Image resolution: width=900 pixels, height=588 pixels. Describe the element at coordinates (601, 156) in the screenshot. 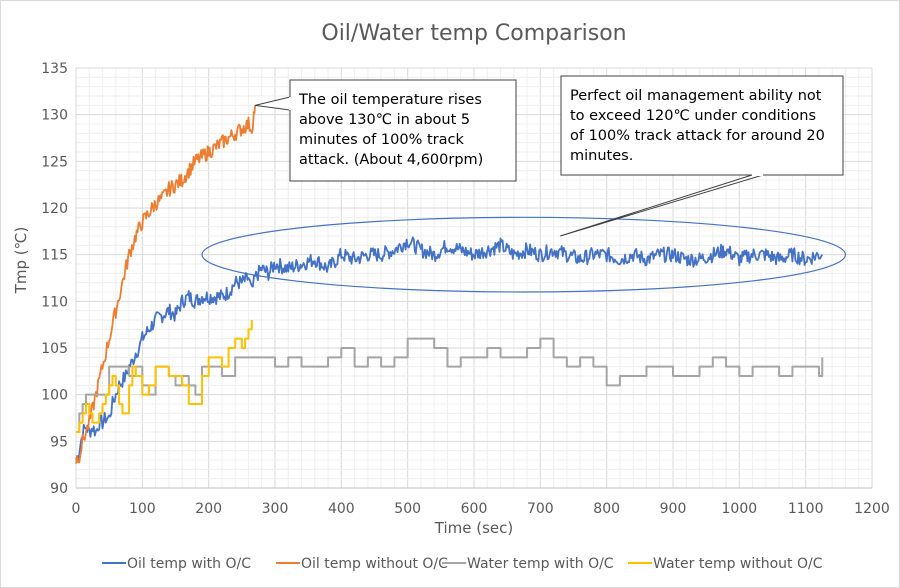

I see `callout-text-line: minutes.` at that location.